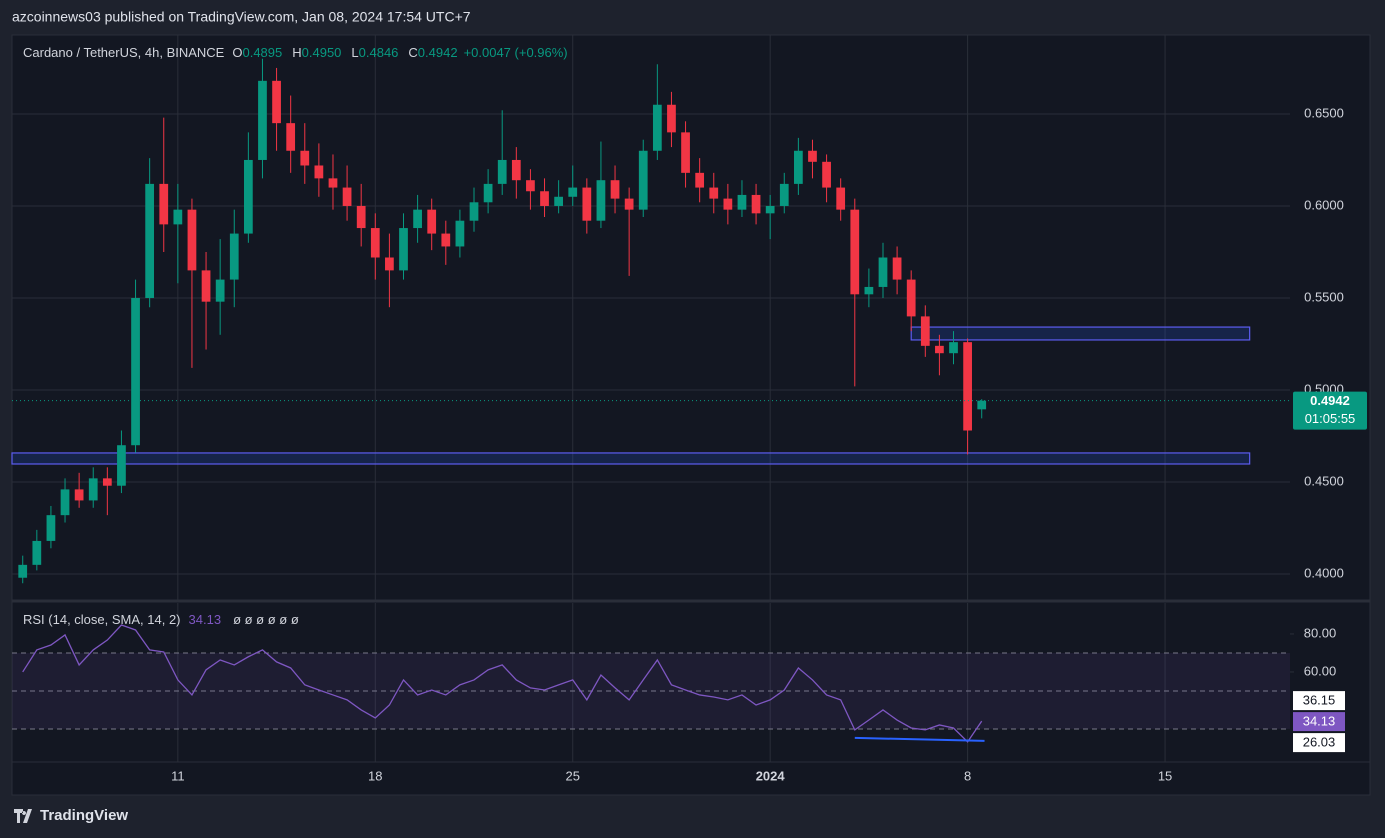 Image resolution: width=1385 pixels, height=838 pixels. What do you see at coordinates (919, 739) in the screenshot?
I see `trendline` at bounding box center [919, 739].